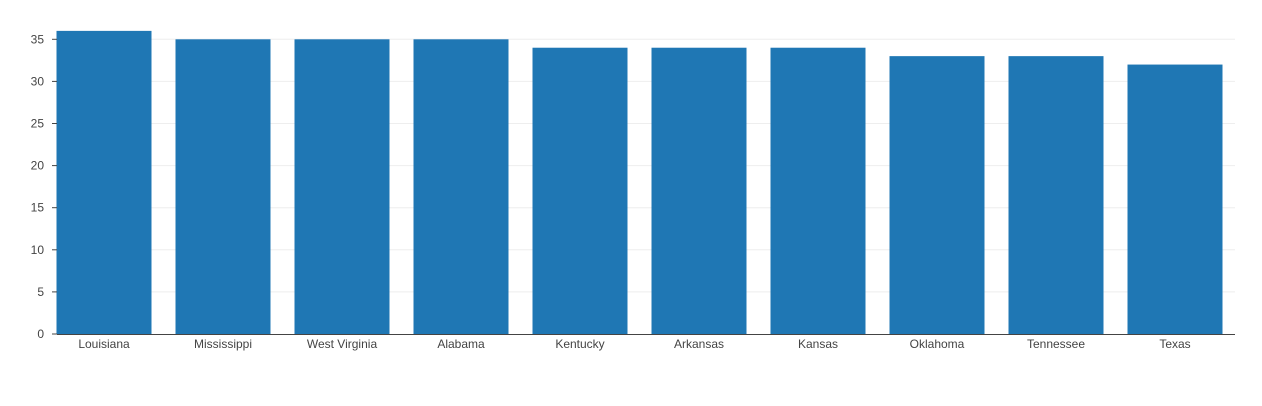 This screenshot has width=1262, height=406. I want to click on y-tick-label: 35, so click(38, 39).